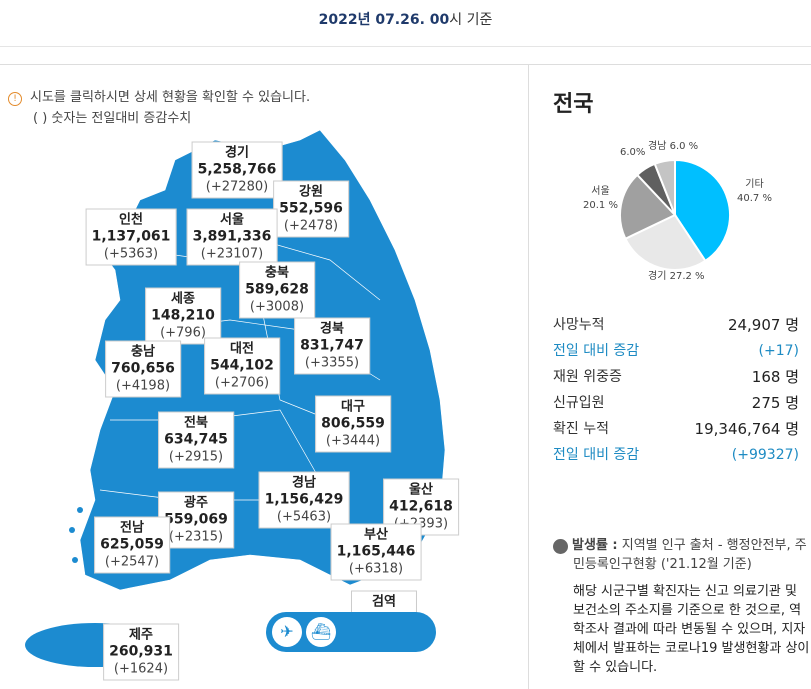 The width and height of the screenshot is (811, 689). What do you see at coordinates (143, 352) in the screenshot?
I see `region-name: 충남` at bounding box center [143, 352].